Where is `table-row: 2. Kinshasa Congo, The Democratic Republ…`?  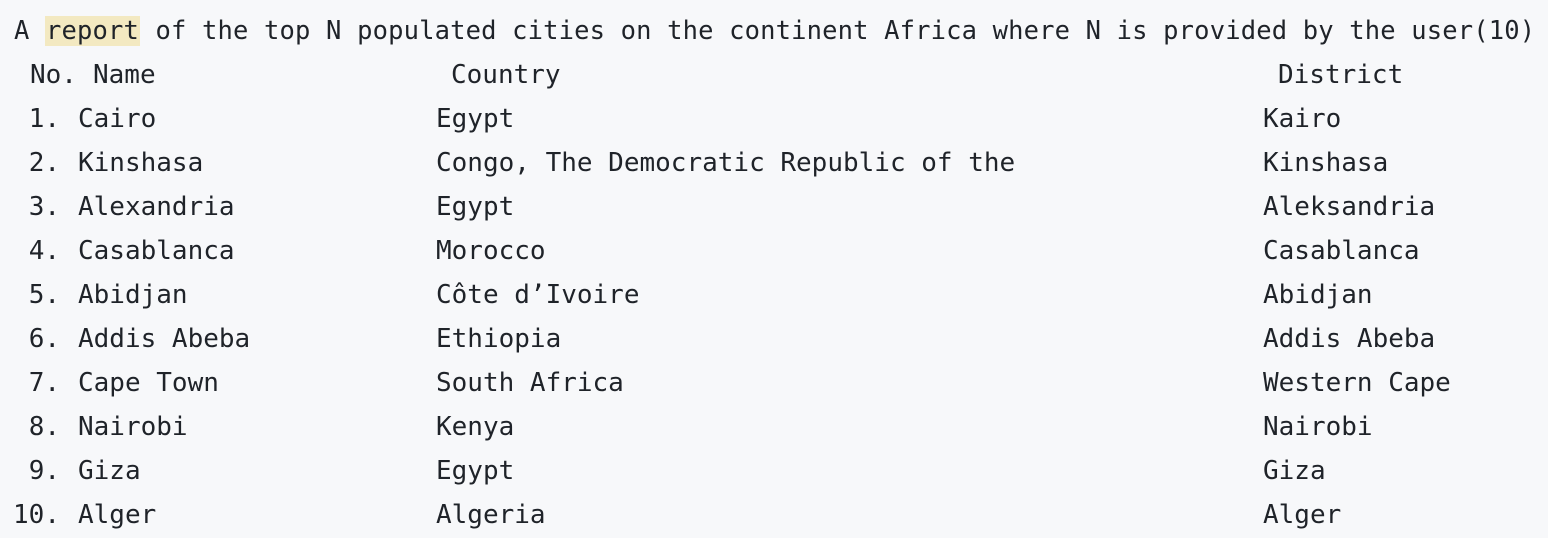 table-row: 2. Kinshasa Congo, The Democratic Republ… is located at coordinates (774, 163).